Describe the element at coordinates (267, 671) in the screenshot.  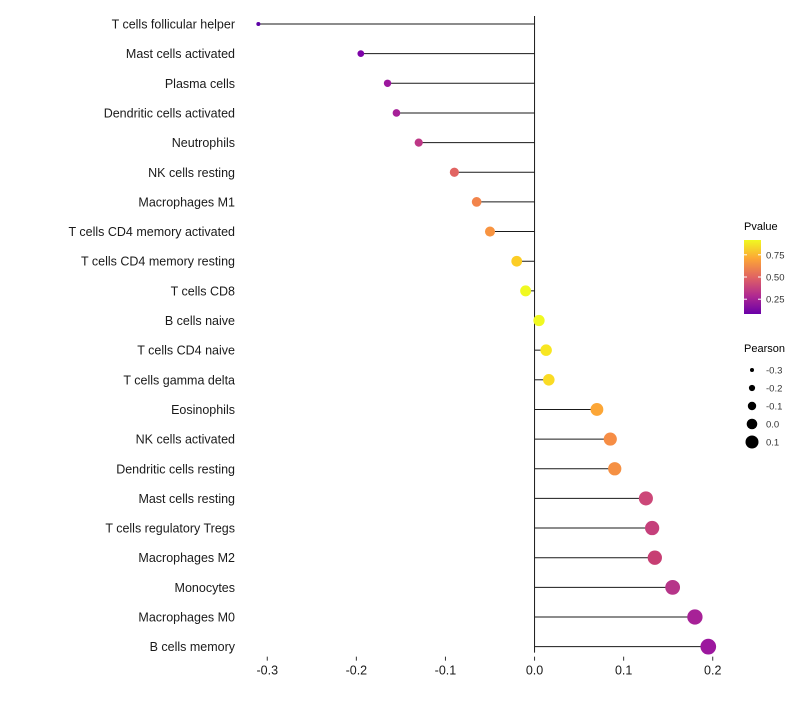
I see `x-tick-label: -0.3` at that location.